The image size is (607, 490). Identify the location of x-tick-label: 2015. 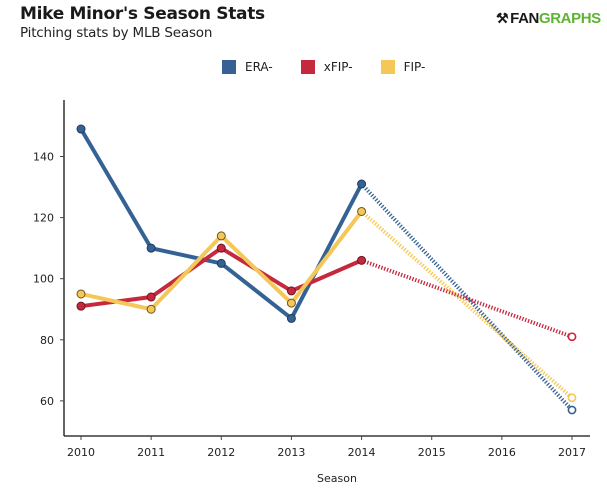
(432, 452).